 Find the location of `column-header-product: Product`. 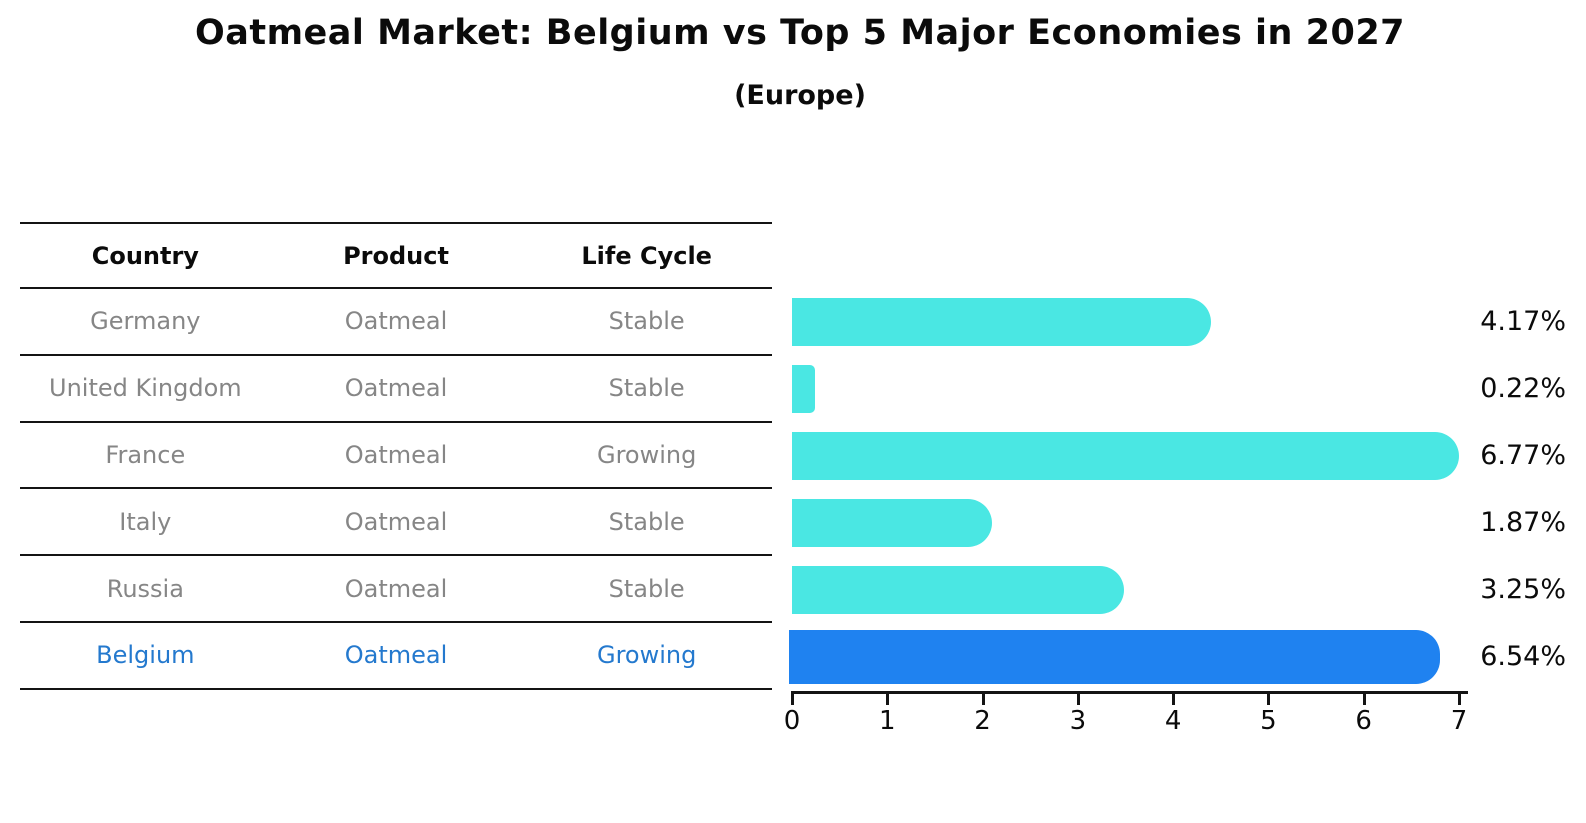

column-header-product: Product is located at coordinates (396, 255).